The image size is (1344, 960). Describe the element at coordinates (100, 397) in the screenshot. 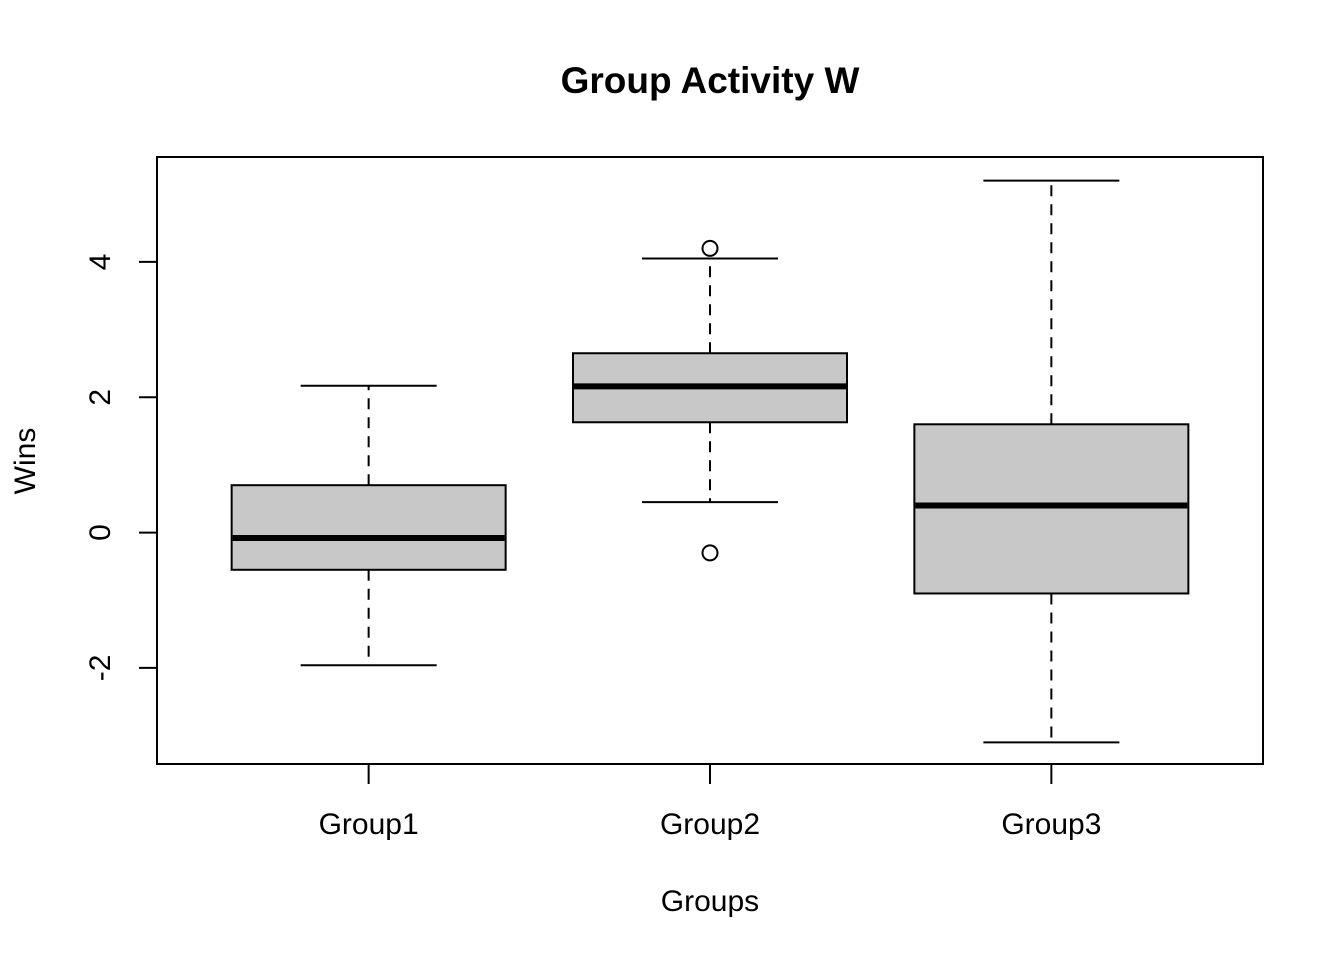

I see `y-tick-label: 2` at that location.